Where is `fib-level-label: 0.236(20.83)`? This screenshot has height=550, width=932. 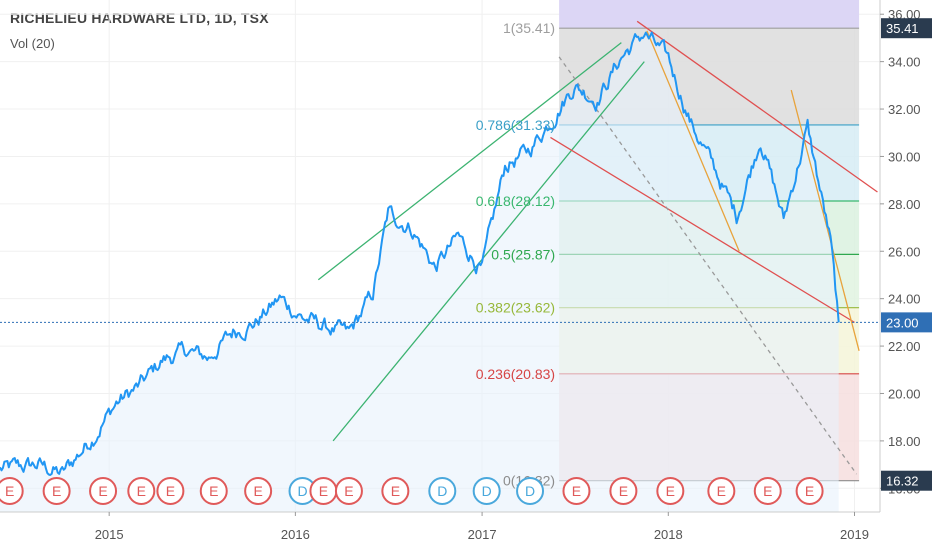 fib-level-label: 0.236(20.83) is located at coordinates (515, 374).